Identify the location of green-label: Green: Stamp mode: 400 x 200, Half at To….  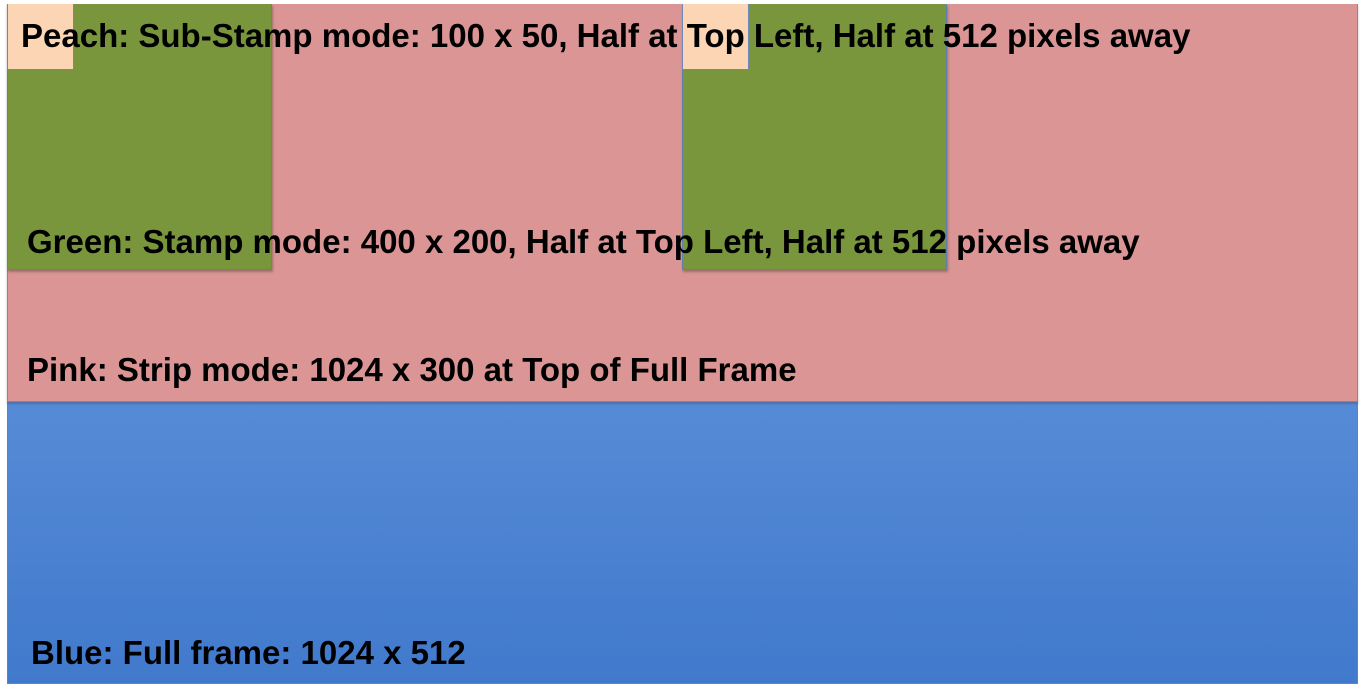
(583, 241).